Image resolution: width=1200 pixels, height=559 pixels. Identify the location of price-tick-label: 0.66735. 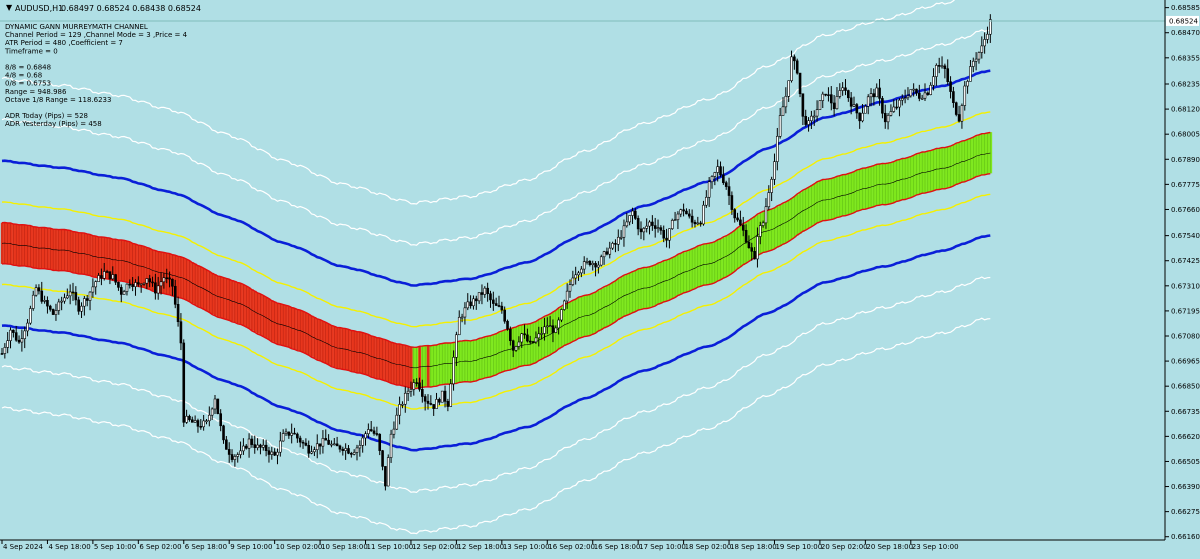
(1185, 412).